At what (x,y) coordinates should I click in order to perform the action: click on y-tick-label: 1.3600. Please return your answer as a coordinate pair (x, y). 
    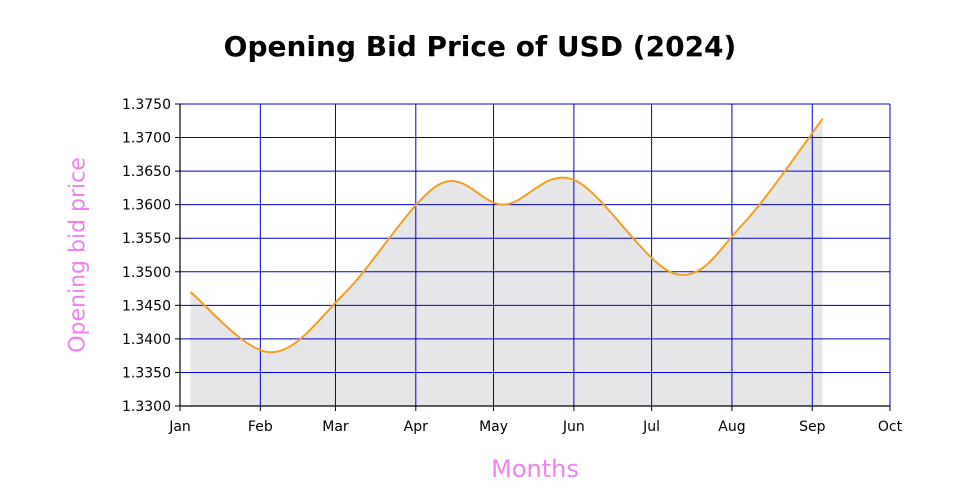
    Looking at the image, I should click on (146, 206).